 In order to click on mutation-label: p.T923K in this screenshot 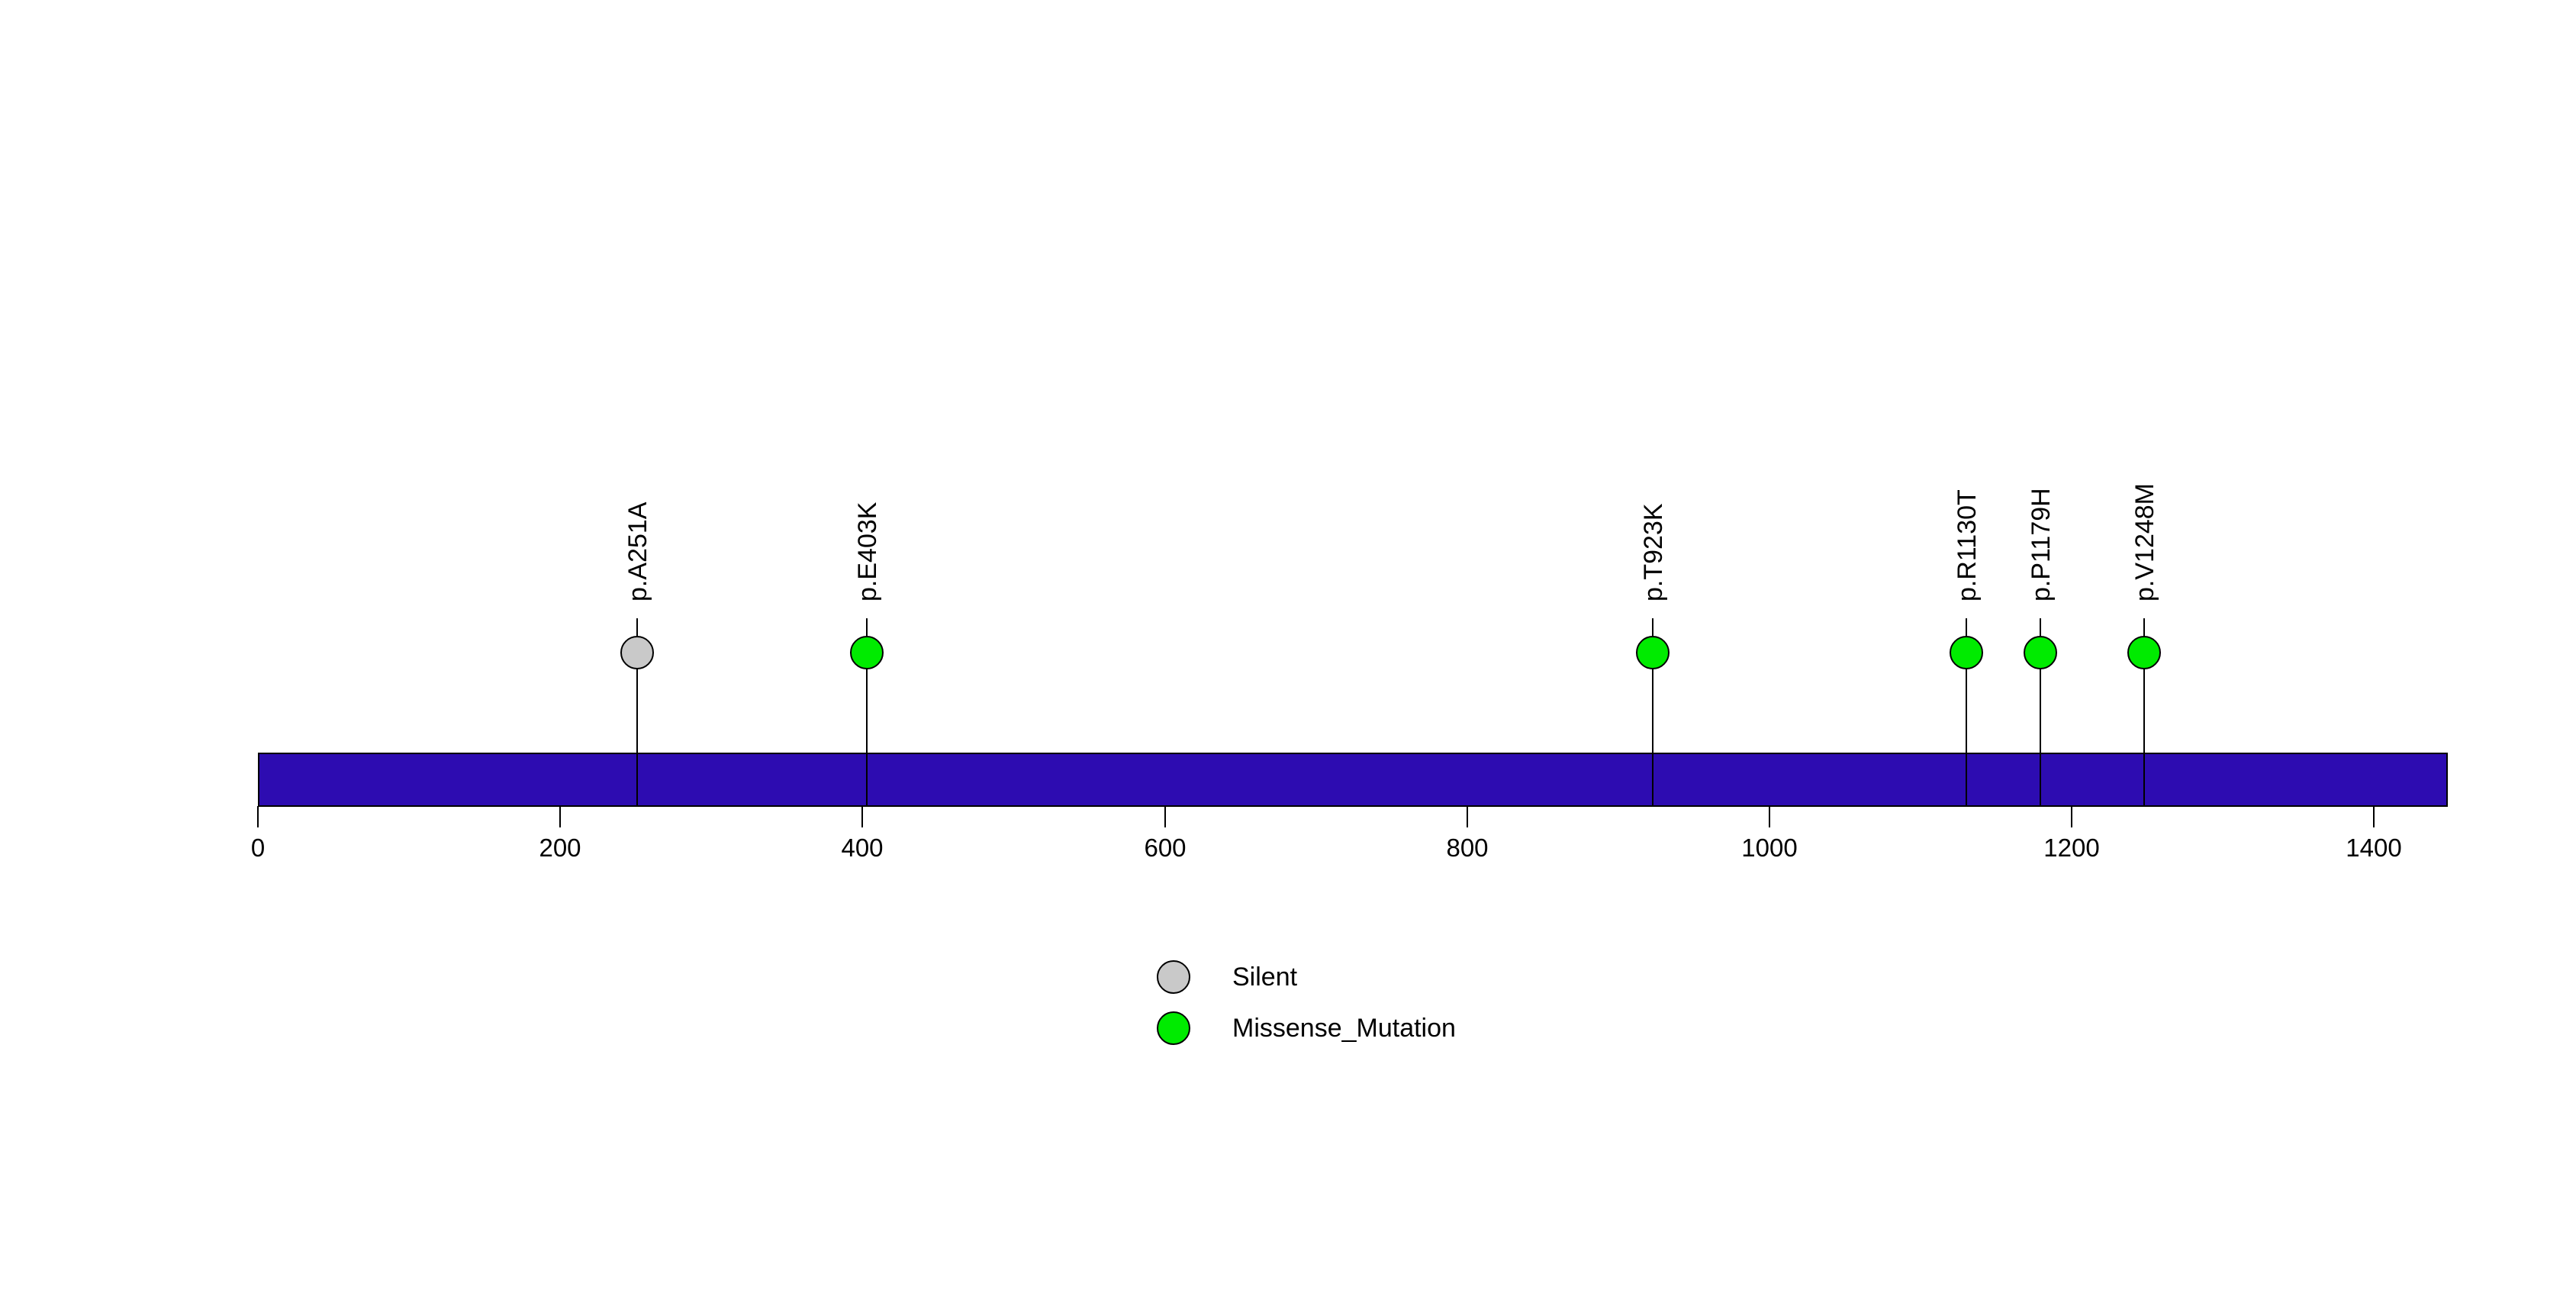, I will do `click(1653, 552)`.